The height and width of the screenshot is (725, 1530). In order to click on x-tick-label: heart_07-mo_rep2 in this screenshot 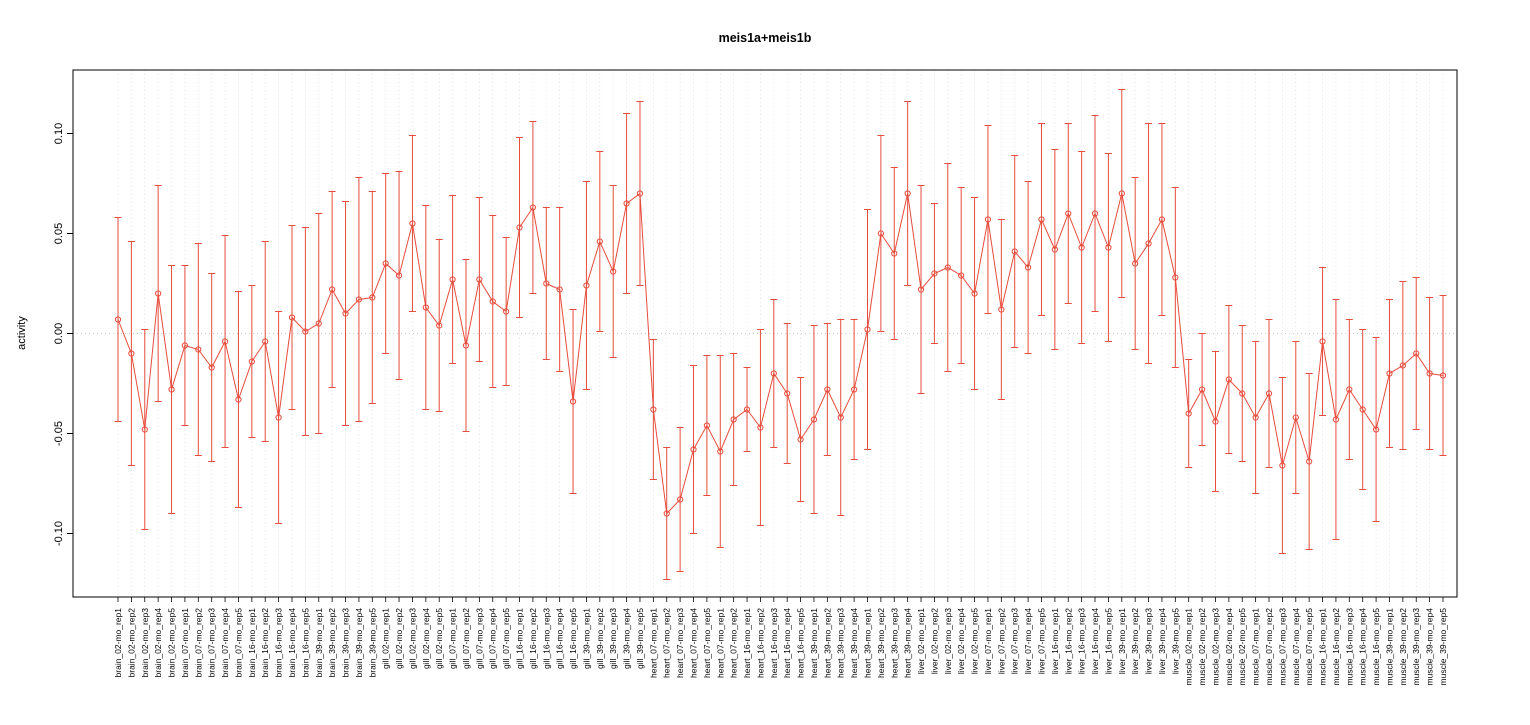, I will do `click(734, 643)`.